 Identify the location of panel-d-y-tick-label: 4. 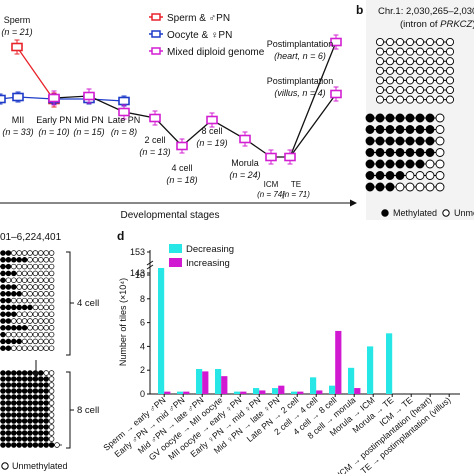
(142, 346).